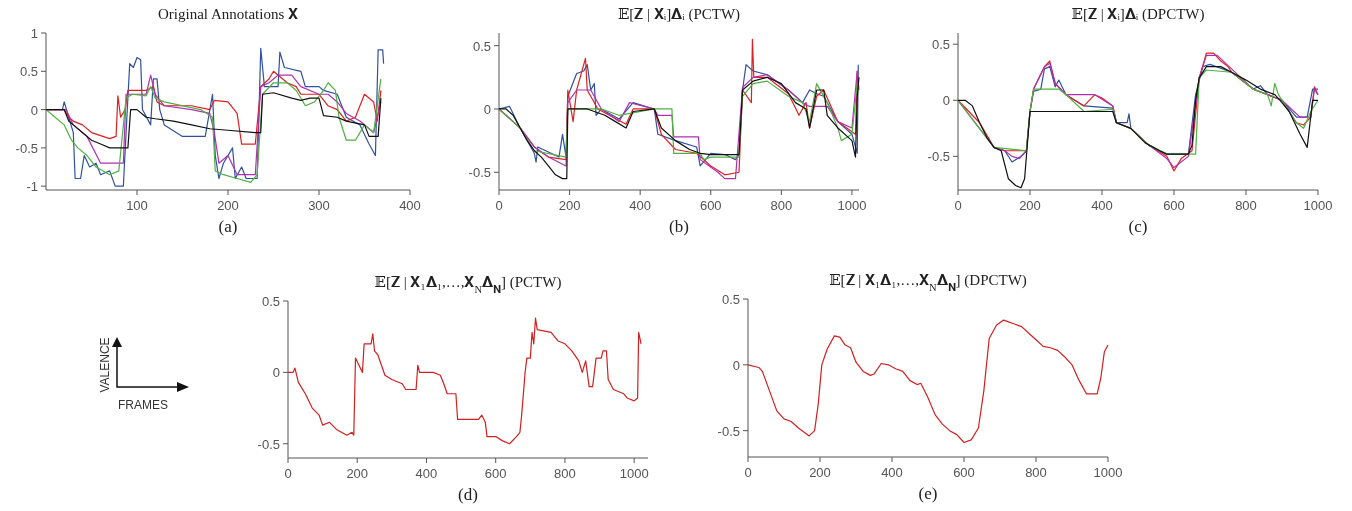 This screenshot has height=511, width=1352. I want to click on x-axis-title: (a), so click(228, 226).